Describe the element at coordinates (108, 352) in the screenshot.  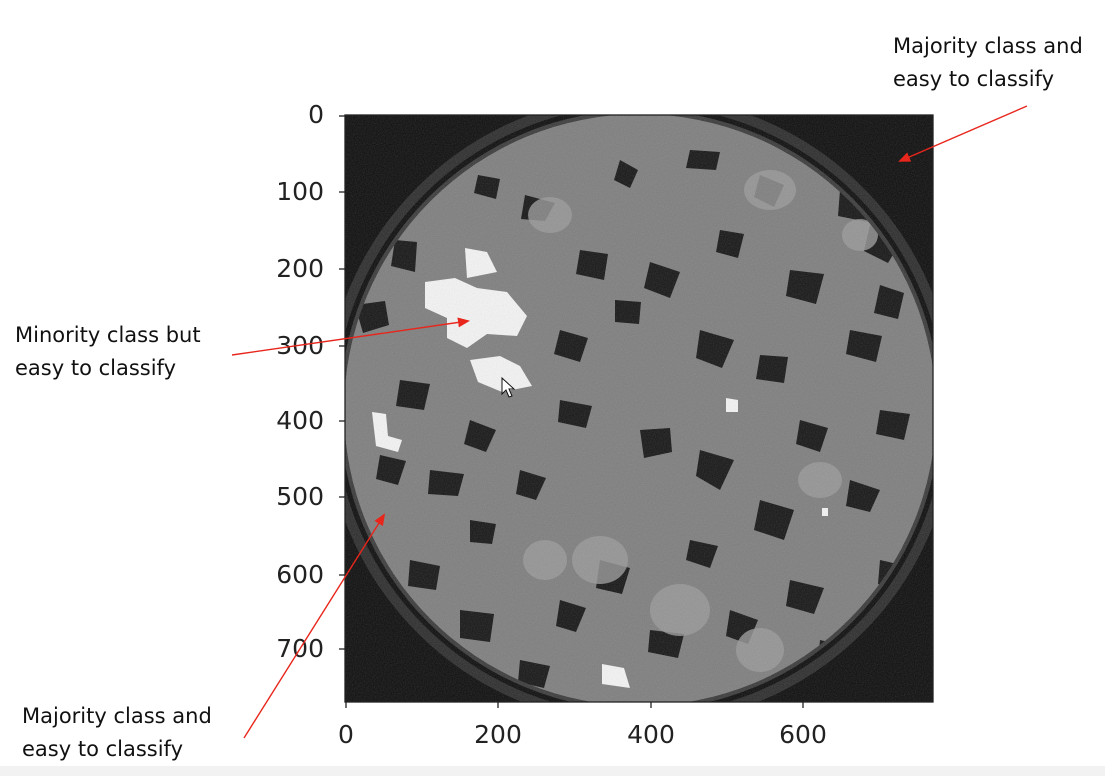
I see `annotation-left: Minority class but easy to classify` at that location.